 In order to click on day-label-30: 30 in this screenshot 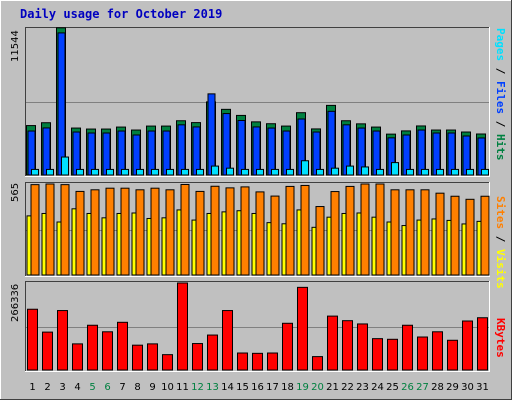, I will do `click(467, 387)`.